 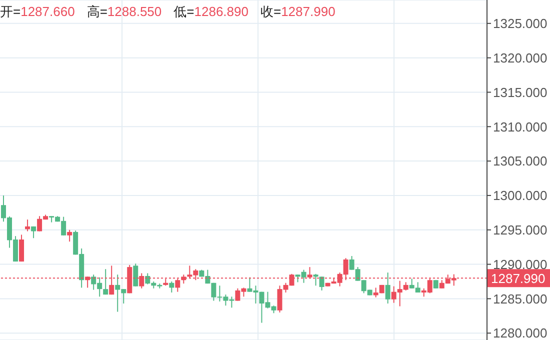 I want to click on y-tick-label: 1280.000, so click(x=520, y=333).